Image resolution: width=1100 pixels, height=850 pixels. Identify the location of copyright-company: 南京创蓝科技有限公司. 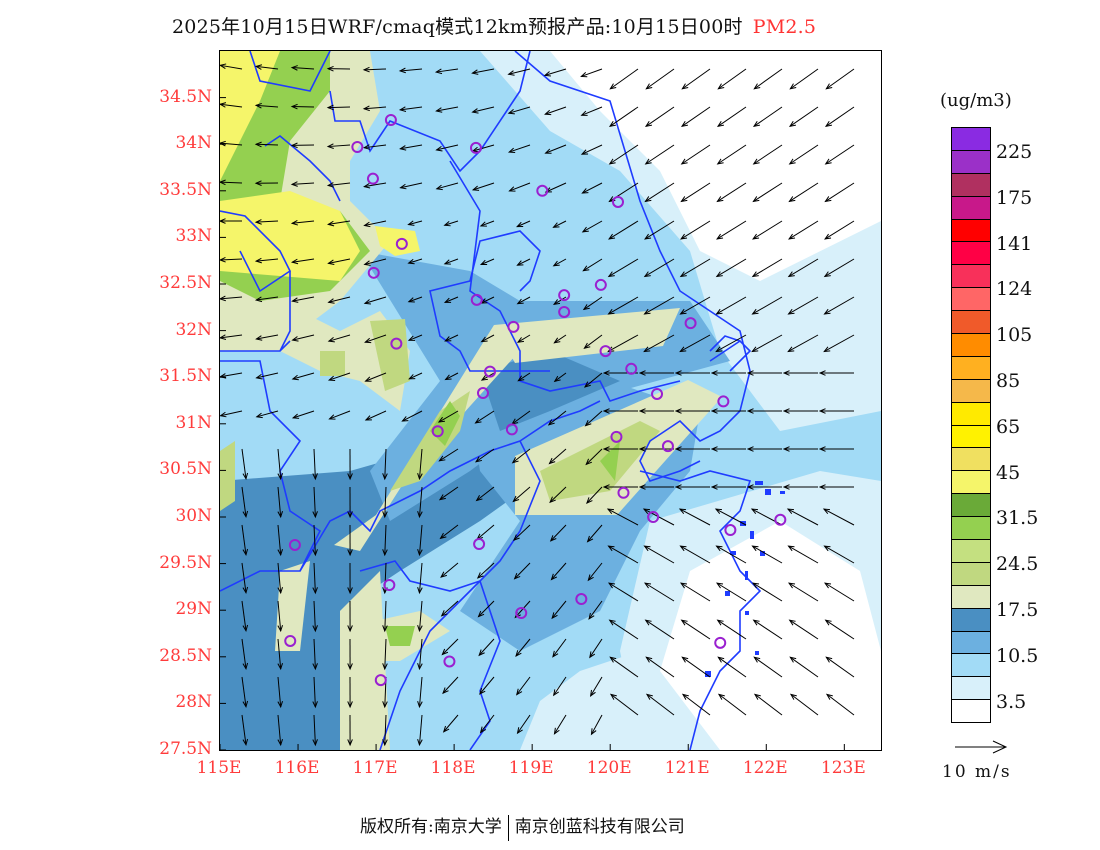
(599, 827).